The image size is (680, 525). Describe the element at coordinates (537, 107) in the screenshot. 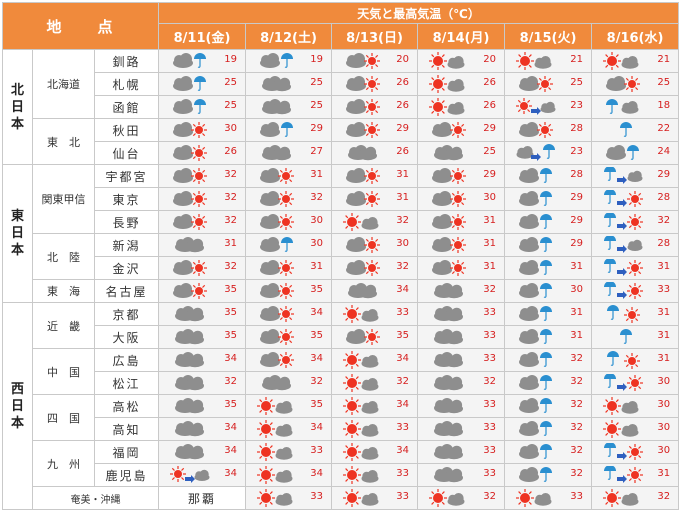

I see `sun-arrow-cloud-icon` at that location.